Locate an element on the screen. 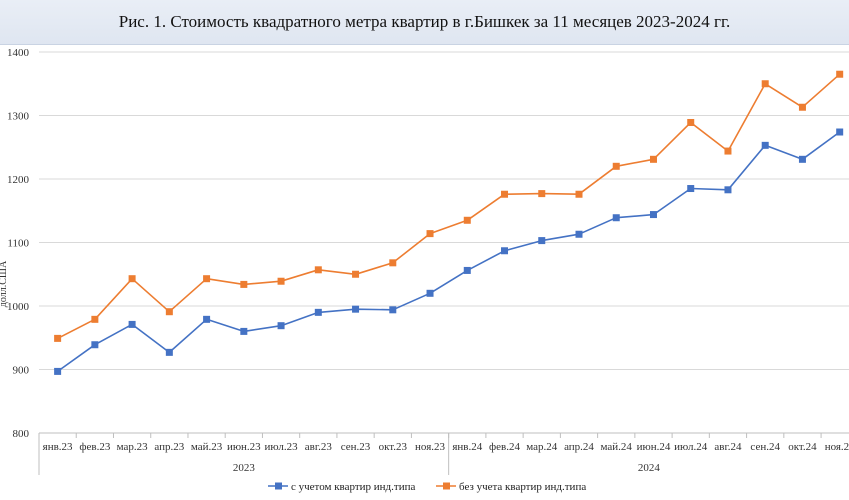  x-tick-label: фев.23 is located at coordinates (94, 447).